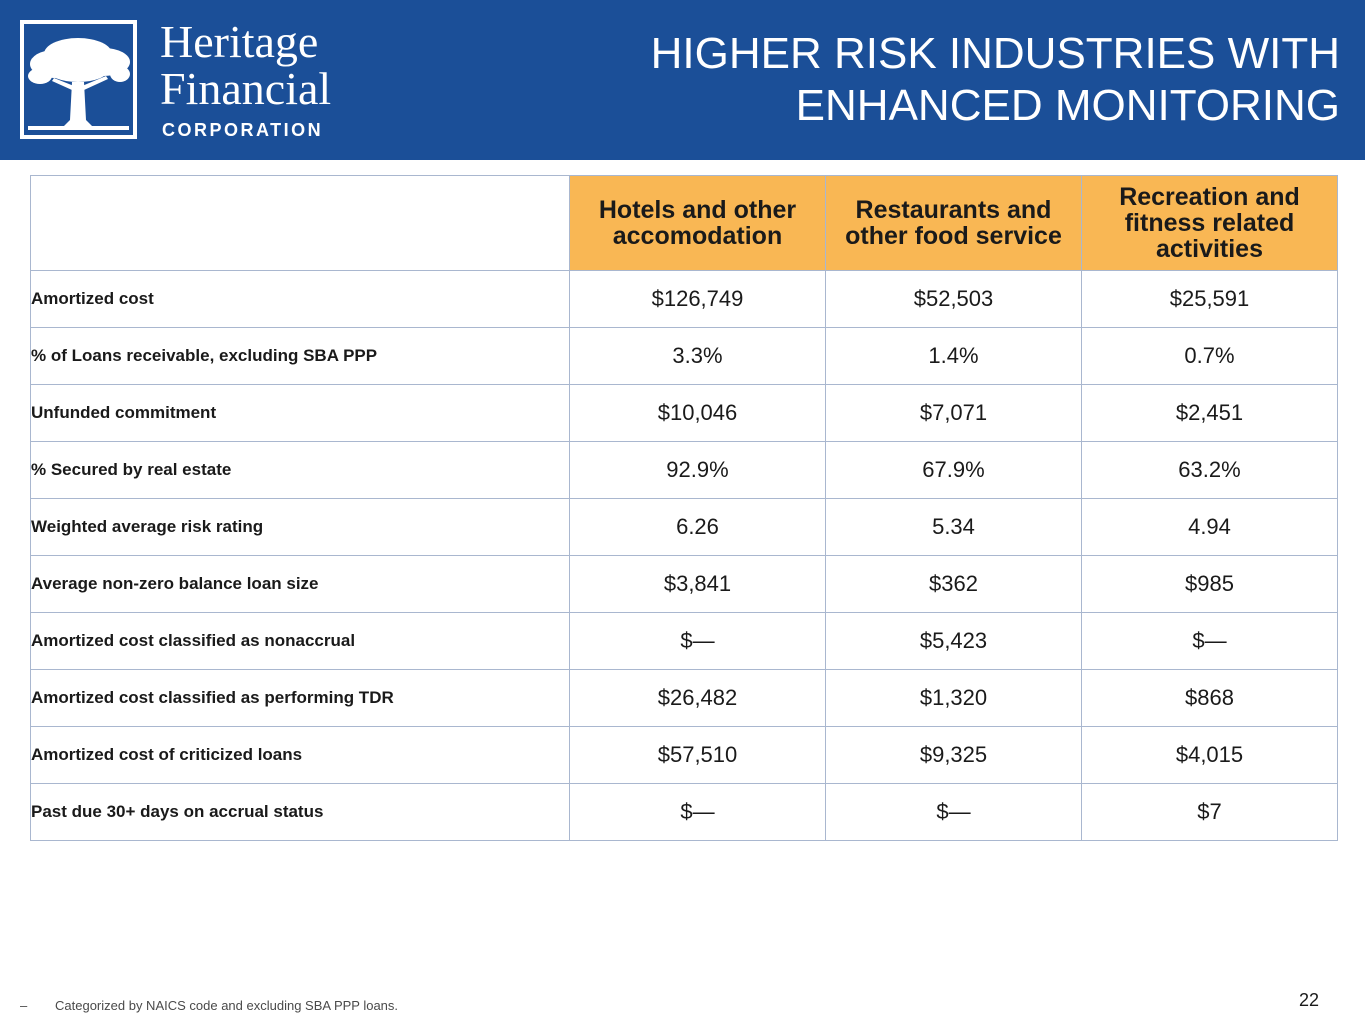 This screenshot has width=1365, height=1024. Describe the element at coordinates (243, 130) in the screenshot. I see `brand-subtitle: CORPORATION` at that location.